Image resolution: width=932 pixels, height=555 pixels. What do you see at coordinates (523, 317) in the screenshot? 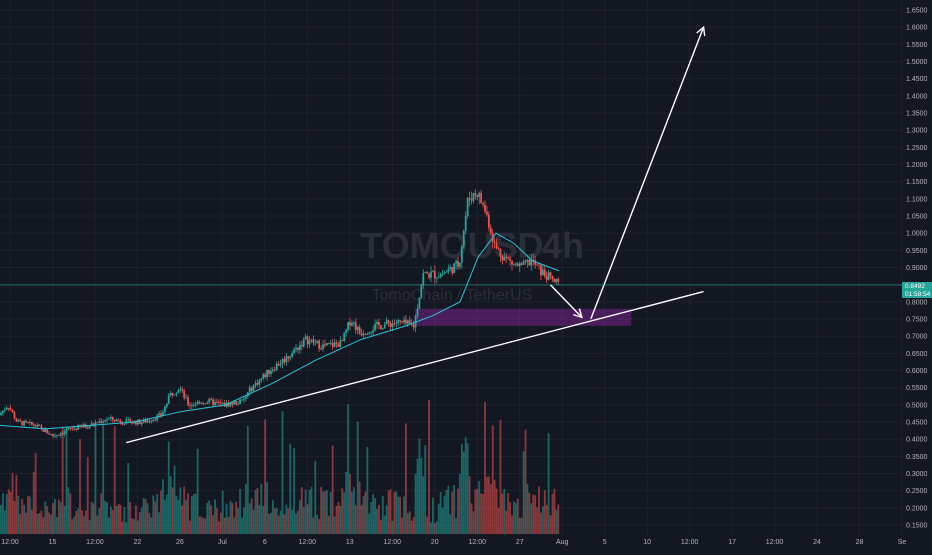
I see `support-zone` at bounding box center [523, 317].